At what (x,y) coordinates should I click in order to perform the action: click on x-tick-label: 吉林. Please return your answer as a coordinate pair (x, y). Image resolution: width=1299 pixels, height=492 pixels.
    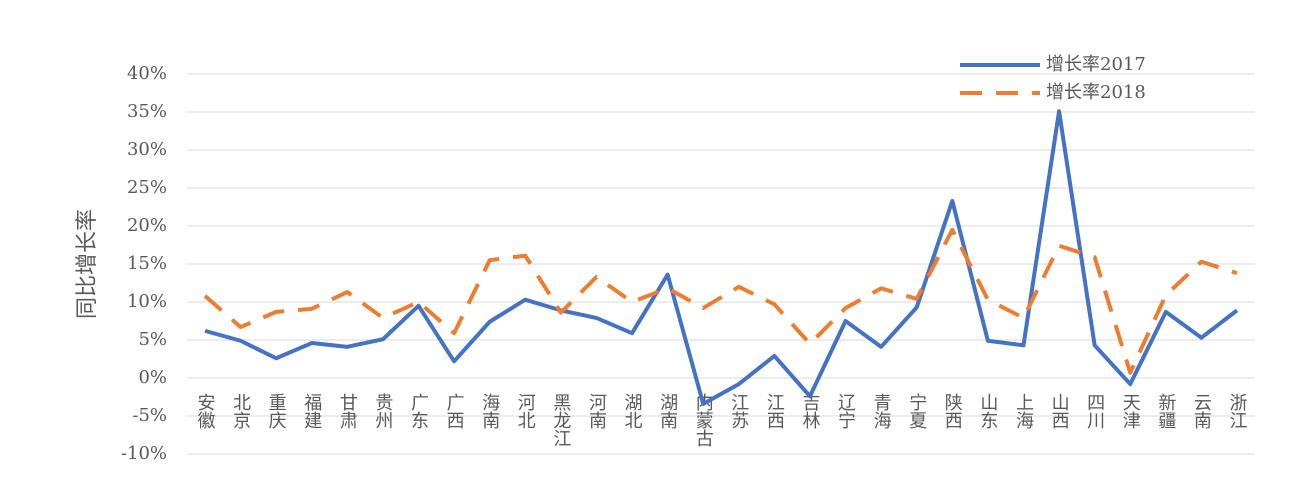
    Looking at the image, I should click on (809, 411).